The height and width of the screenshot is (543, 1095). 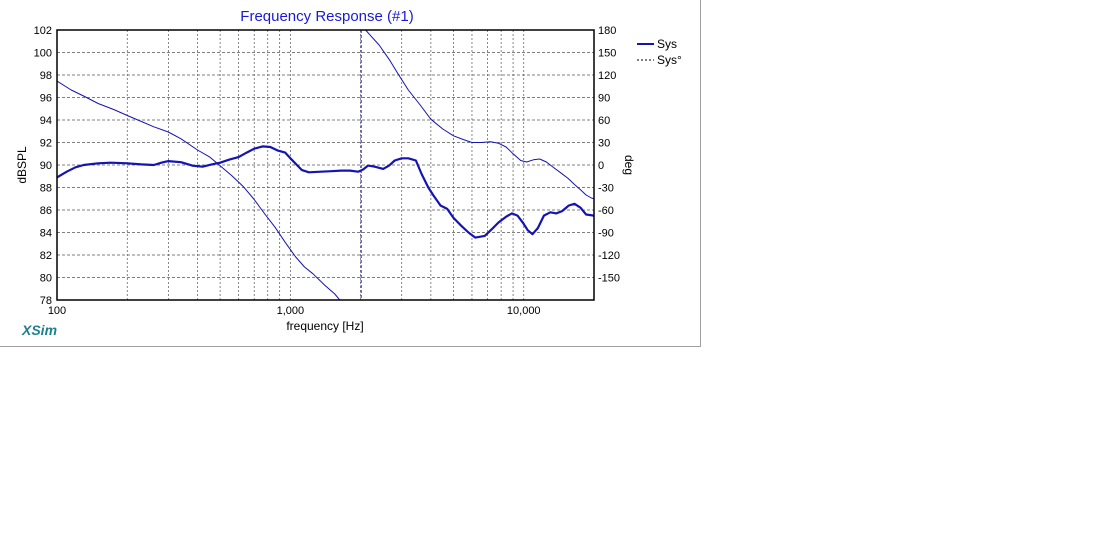 I want to click on x-tick-label: 10,000, so click(x=524, y=311).